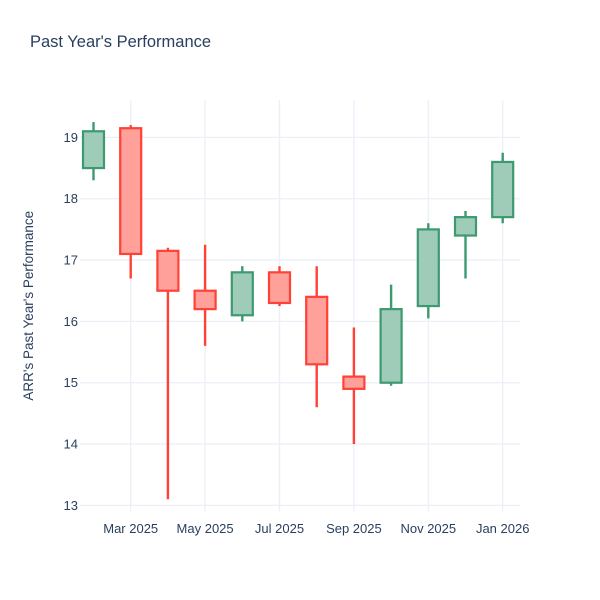 Image resolution: width=600 pixels, height=600 pixels. I want to click on candle-dec-2025, so click(465, 245).